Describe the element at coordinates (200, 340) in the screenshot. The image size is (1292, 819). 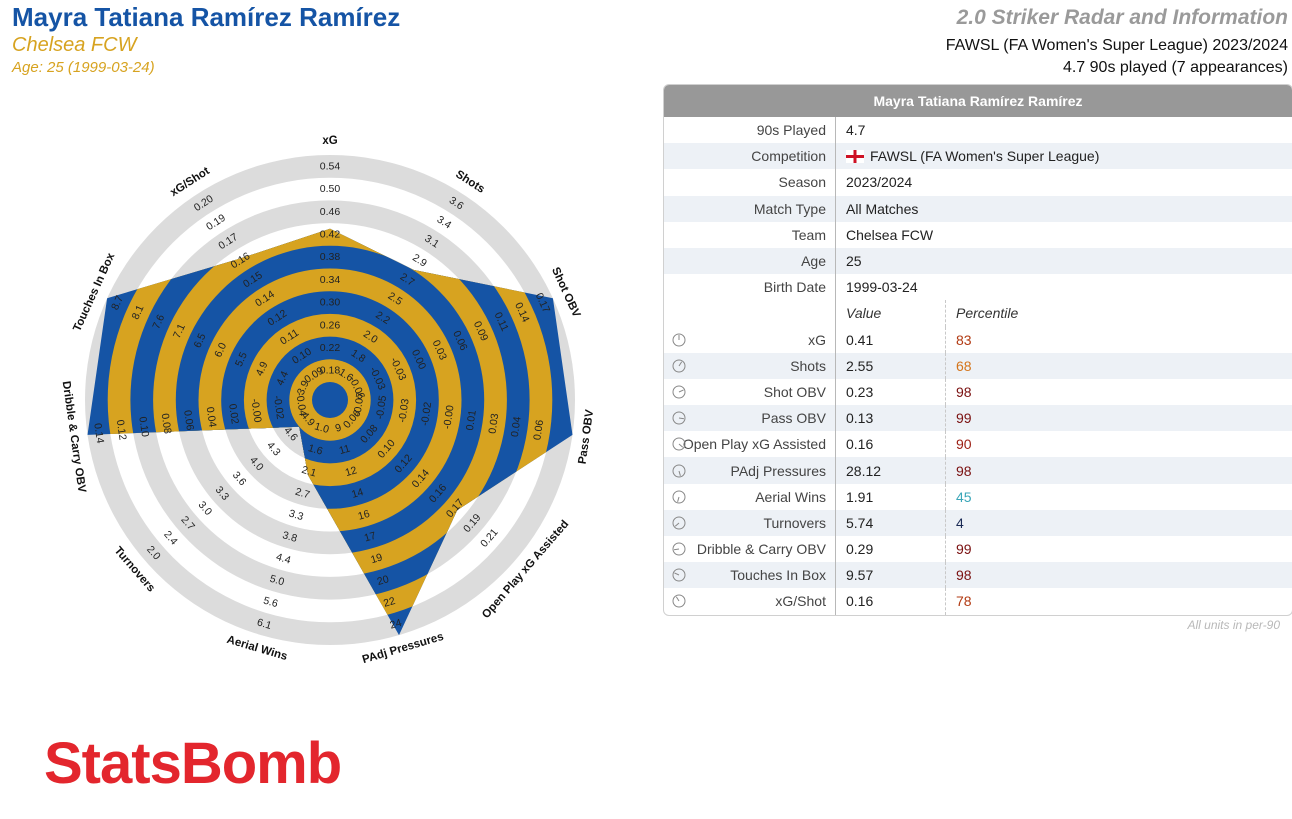
I see `radar-tick-label: 6.5` at that location.